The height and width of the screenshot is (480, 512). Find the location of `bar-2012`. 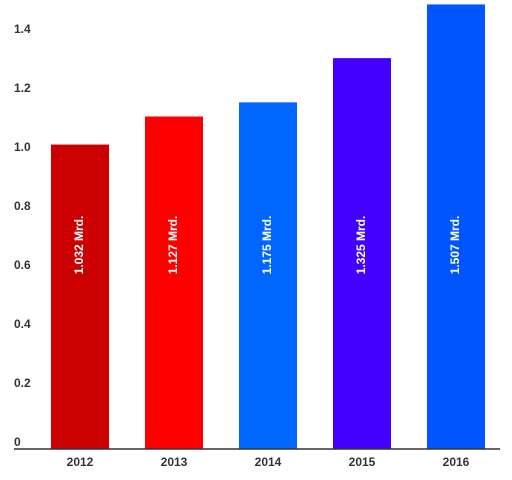

bar-2012 is located at coordinates (80, 296).